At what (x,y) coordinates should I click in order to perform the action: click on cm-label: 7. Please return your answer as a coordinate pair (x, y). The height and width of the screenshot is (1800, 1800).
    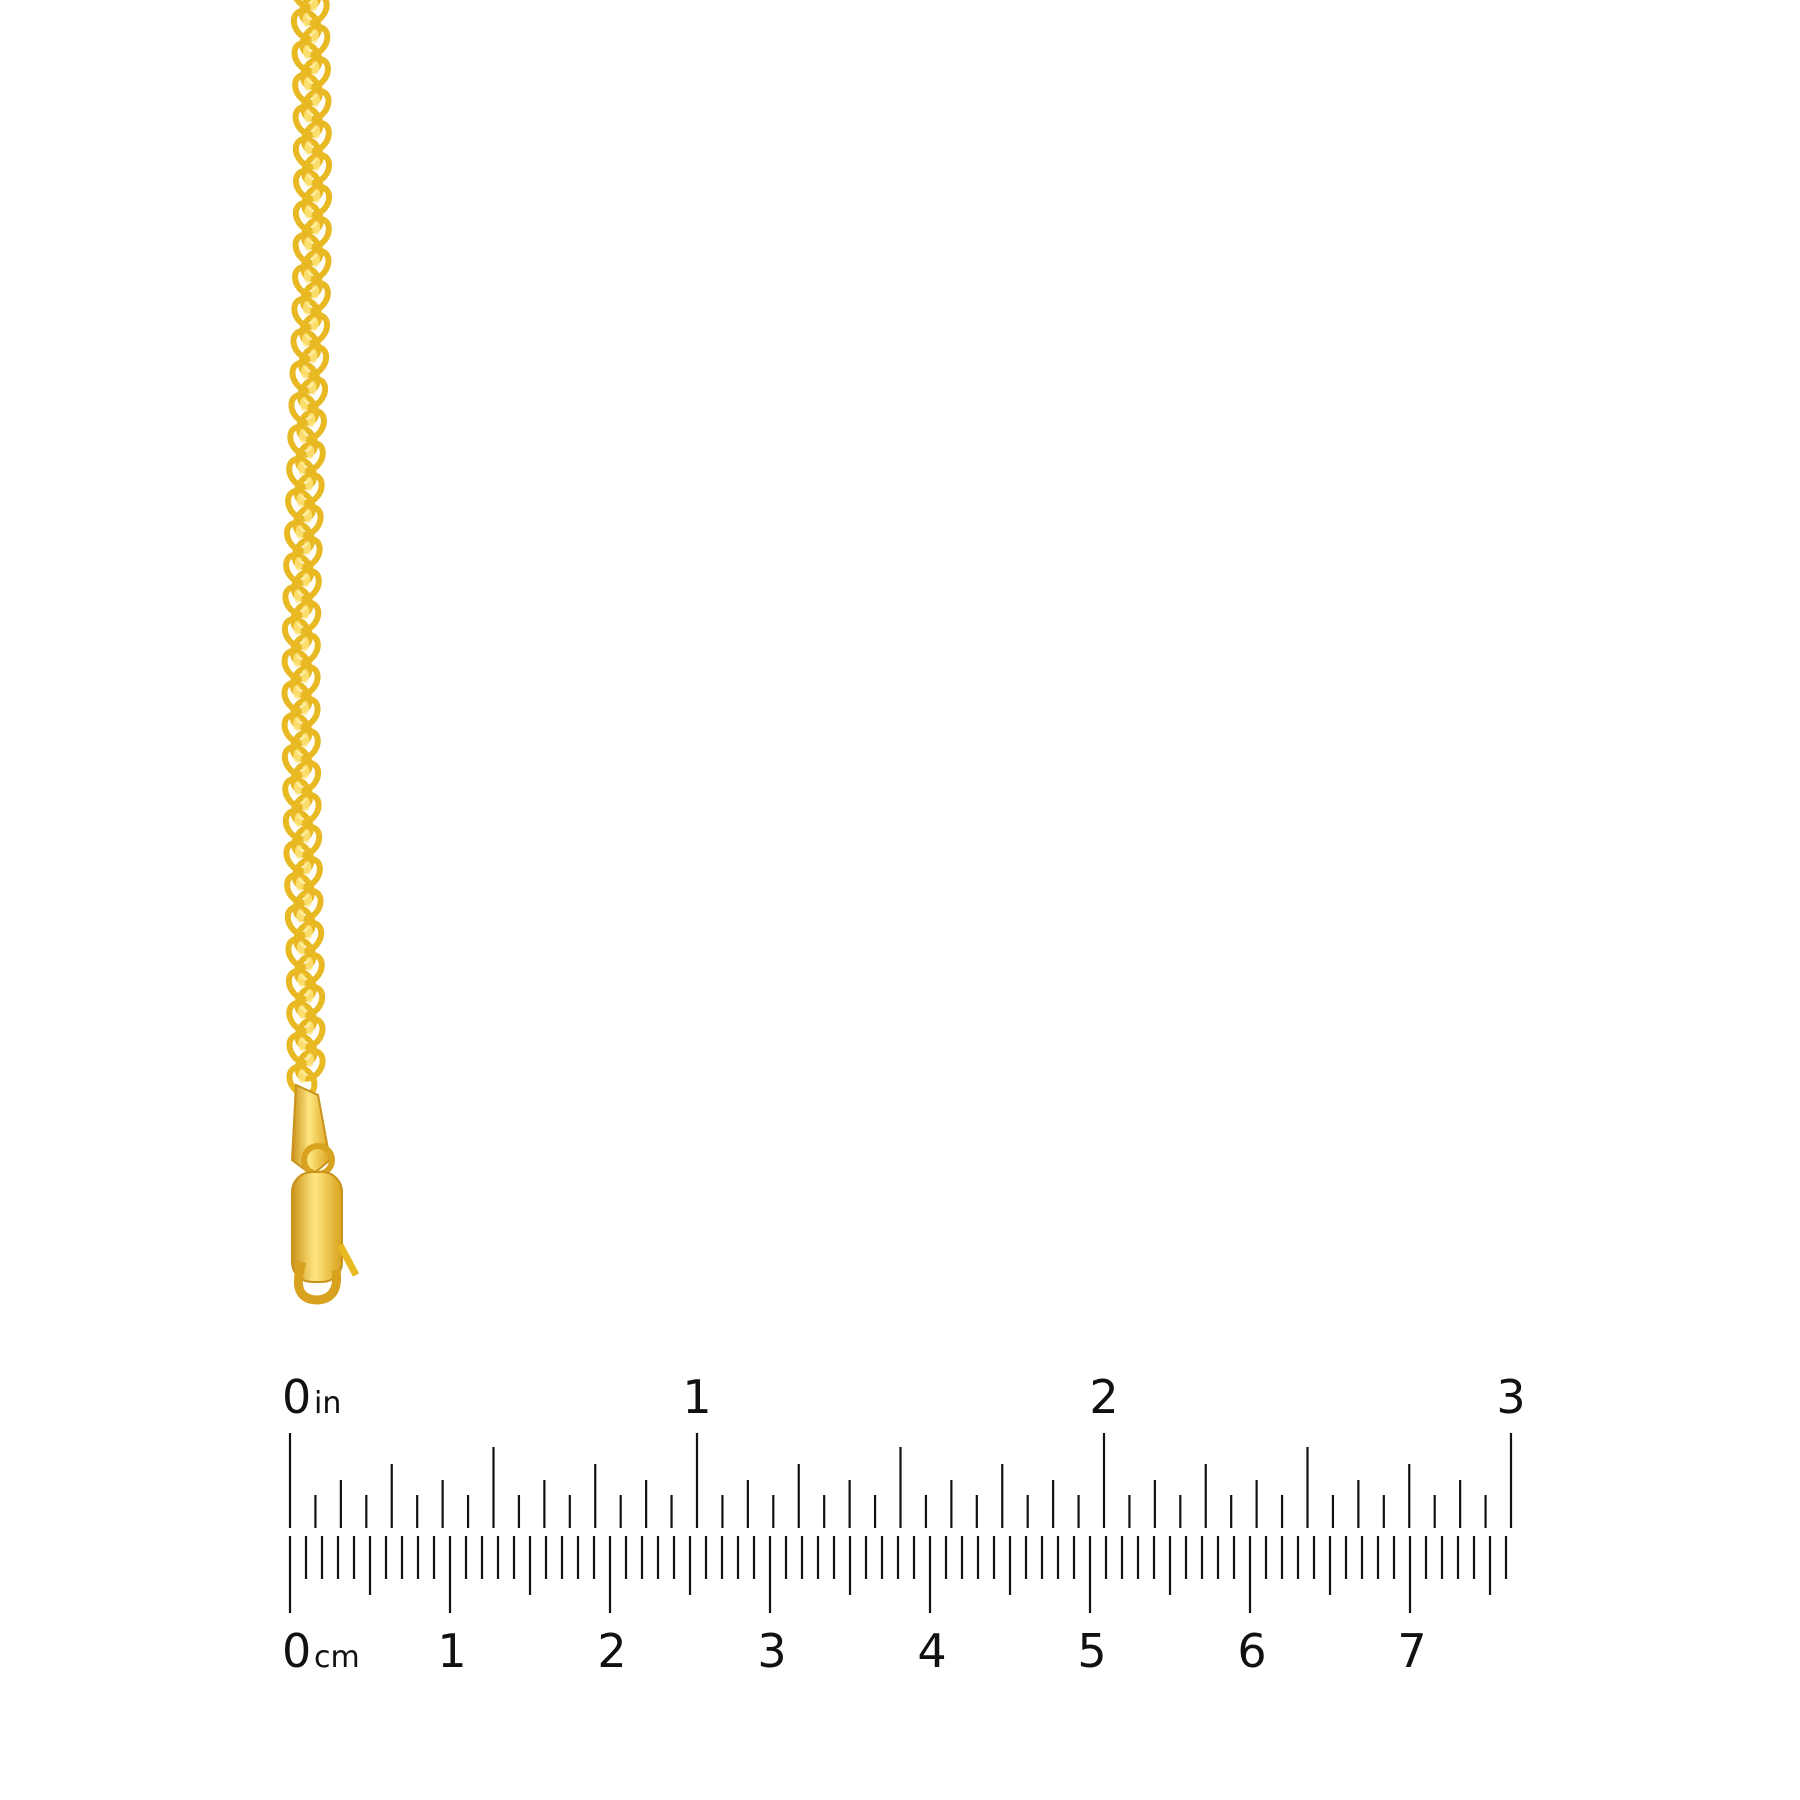
    Looking at the image, I should click on (1411, 1651).